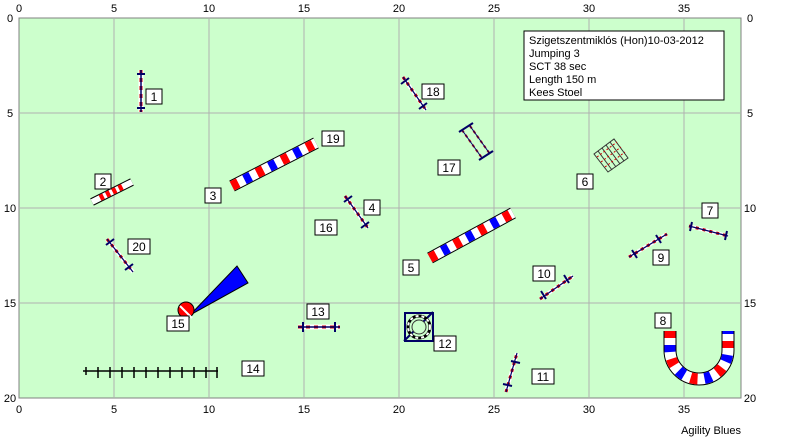 Image resolution: width=800 pixels, height=440 pixels. Describe the element at coordinates (562, 80) in the screenshot. I see `course-length: Length 150 m` at that location.